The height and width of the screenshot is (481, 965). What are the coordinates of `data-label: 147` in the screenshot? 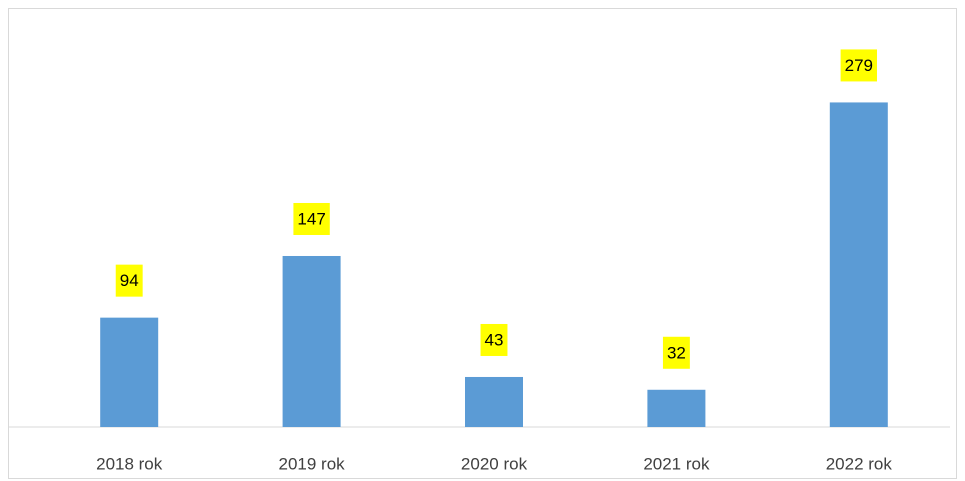 It's located at (311, 218).